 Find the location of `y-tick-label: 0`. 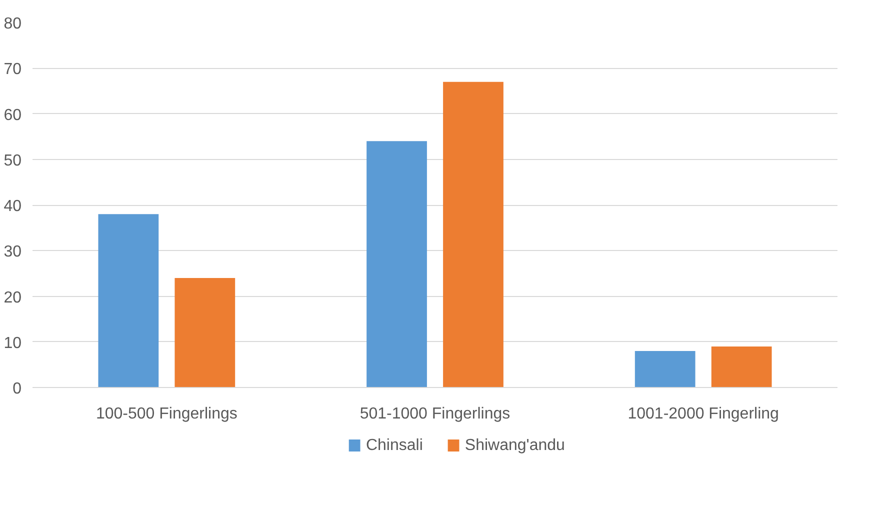

y-tick-label: 0 is located at coordinates (17, 389).